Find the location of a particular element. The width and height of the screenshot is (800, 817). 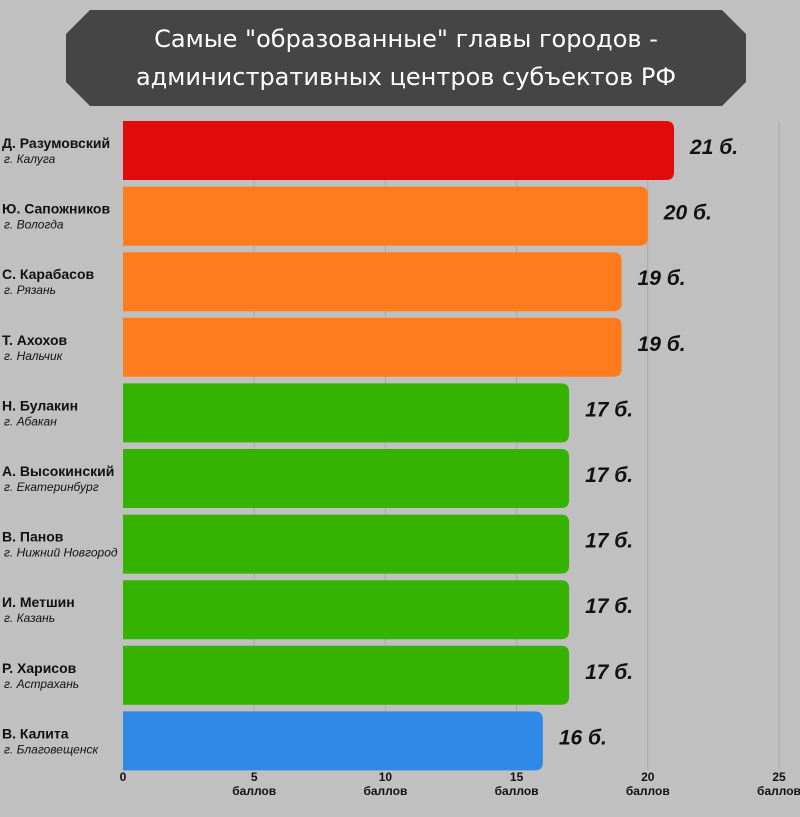

bar-city-label: г. Абакан is located at coordinates (30, 421).